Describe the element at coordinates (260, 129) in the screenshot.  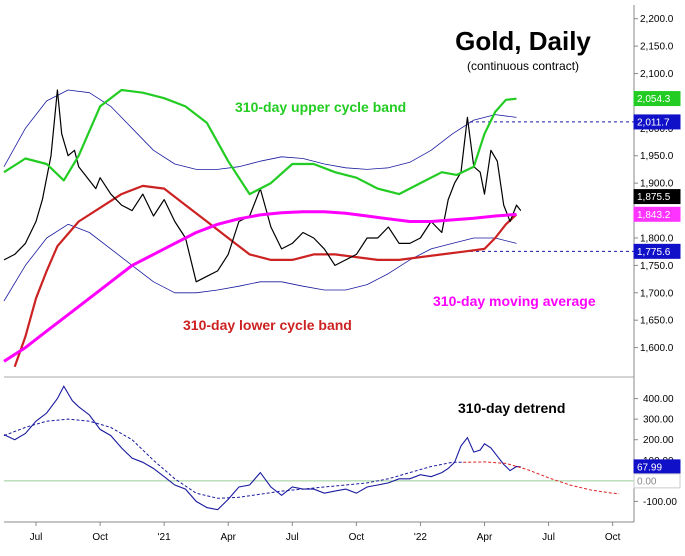
I see `series-line-upper-envelope` at that location.